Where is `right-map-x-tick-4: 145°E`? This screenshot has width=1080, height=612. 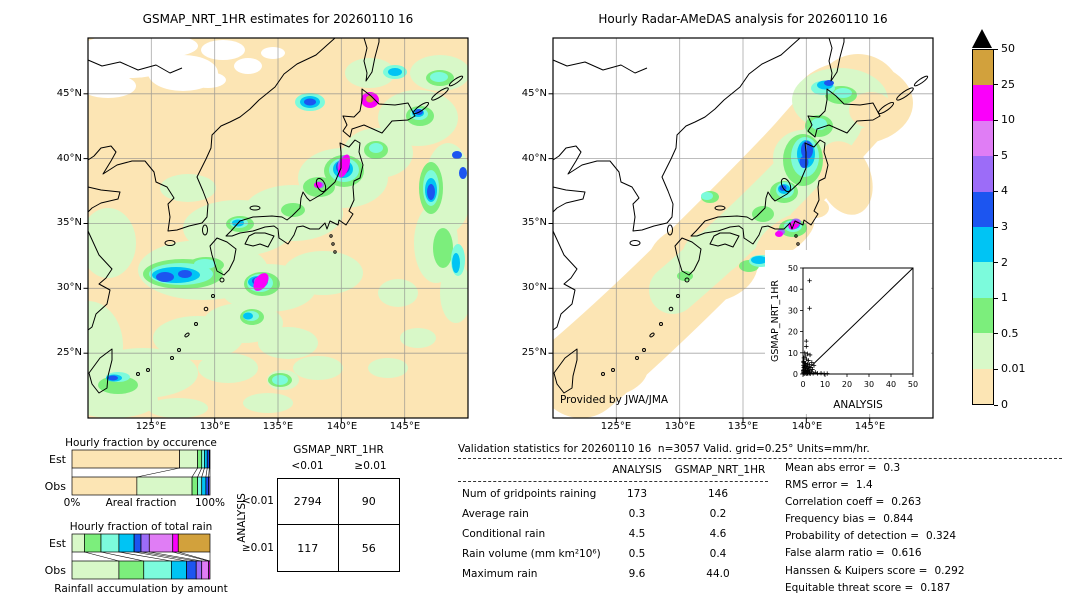 right-map-x-tick-4: 145°E is located at coordinates (870, 426).